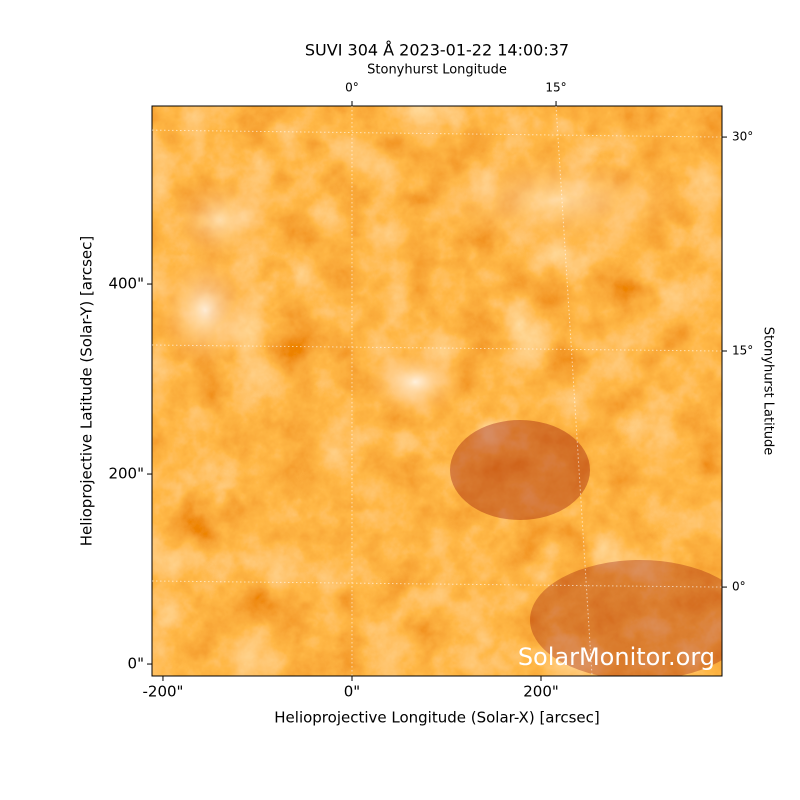 This screenshot has height=800, width=800. I want to click on right-tick-label: 0°, so click(739, 587).